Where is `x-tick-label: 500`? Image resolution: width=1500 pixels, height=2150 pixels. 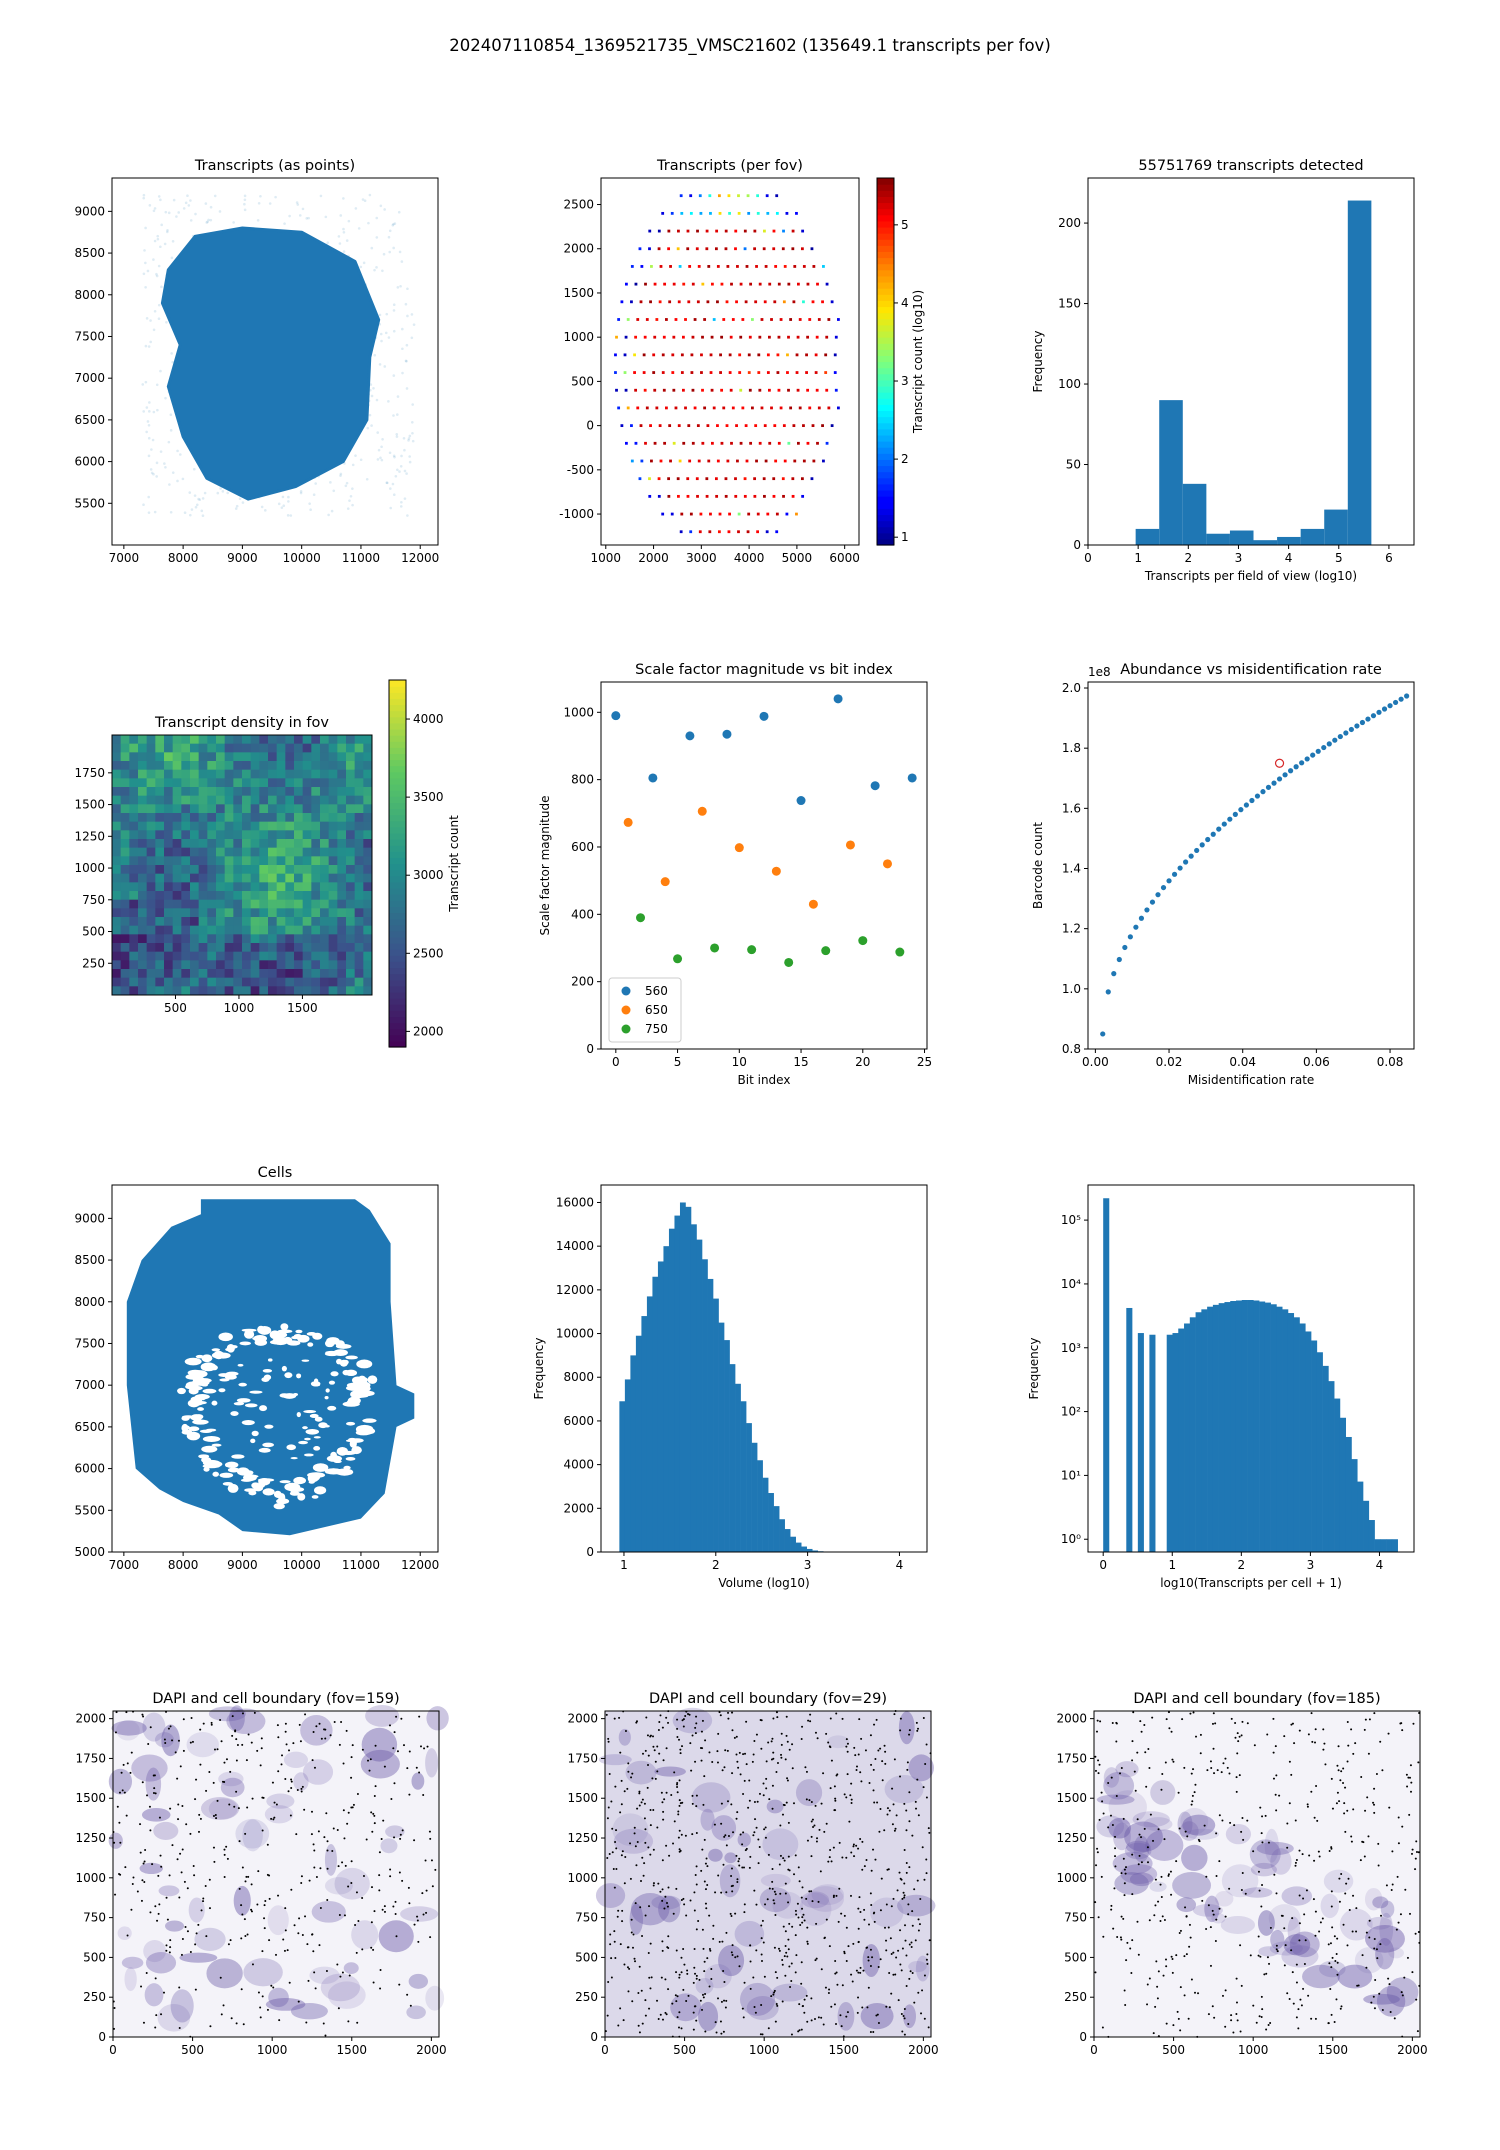
x-tick-label: 500 is located at coordinates (192, 2050).